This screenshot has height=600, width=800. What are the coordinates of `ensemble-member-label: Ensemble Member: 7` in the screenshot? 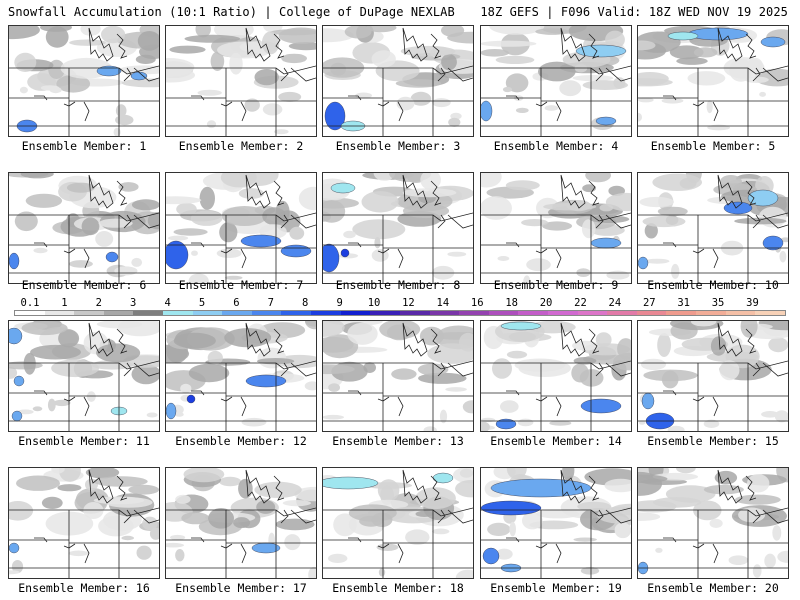 It's located at (241, 285).